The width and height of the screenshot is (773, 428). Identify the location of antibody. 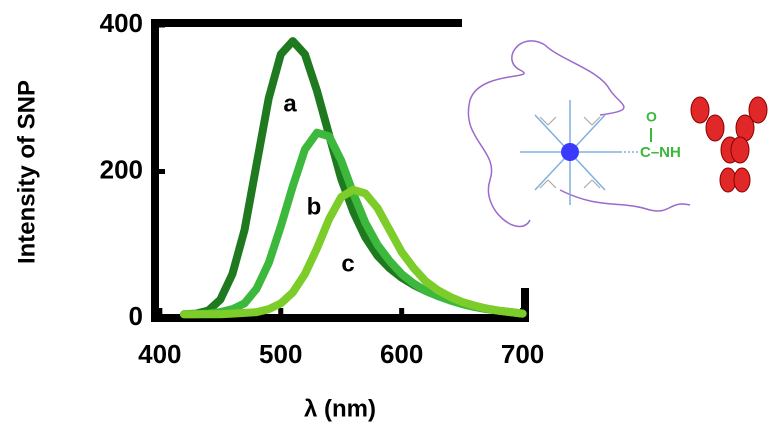
(729, 144).